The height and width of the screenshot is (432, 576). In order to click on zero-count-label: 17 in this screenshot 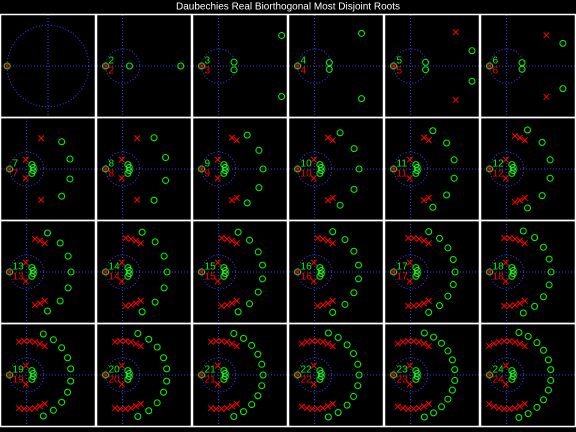, I will do `click(403, 267)`.